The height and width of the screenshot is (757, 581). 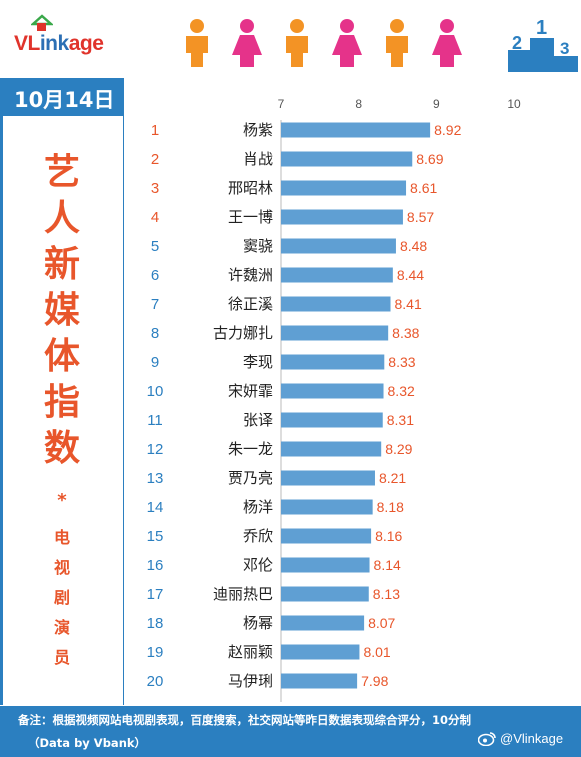 I want to click on artist-name-label: 杨幂, so click(x=258, y=623).